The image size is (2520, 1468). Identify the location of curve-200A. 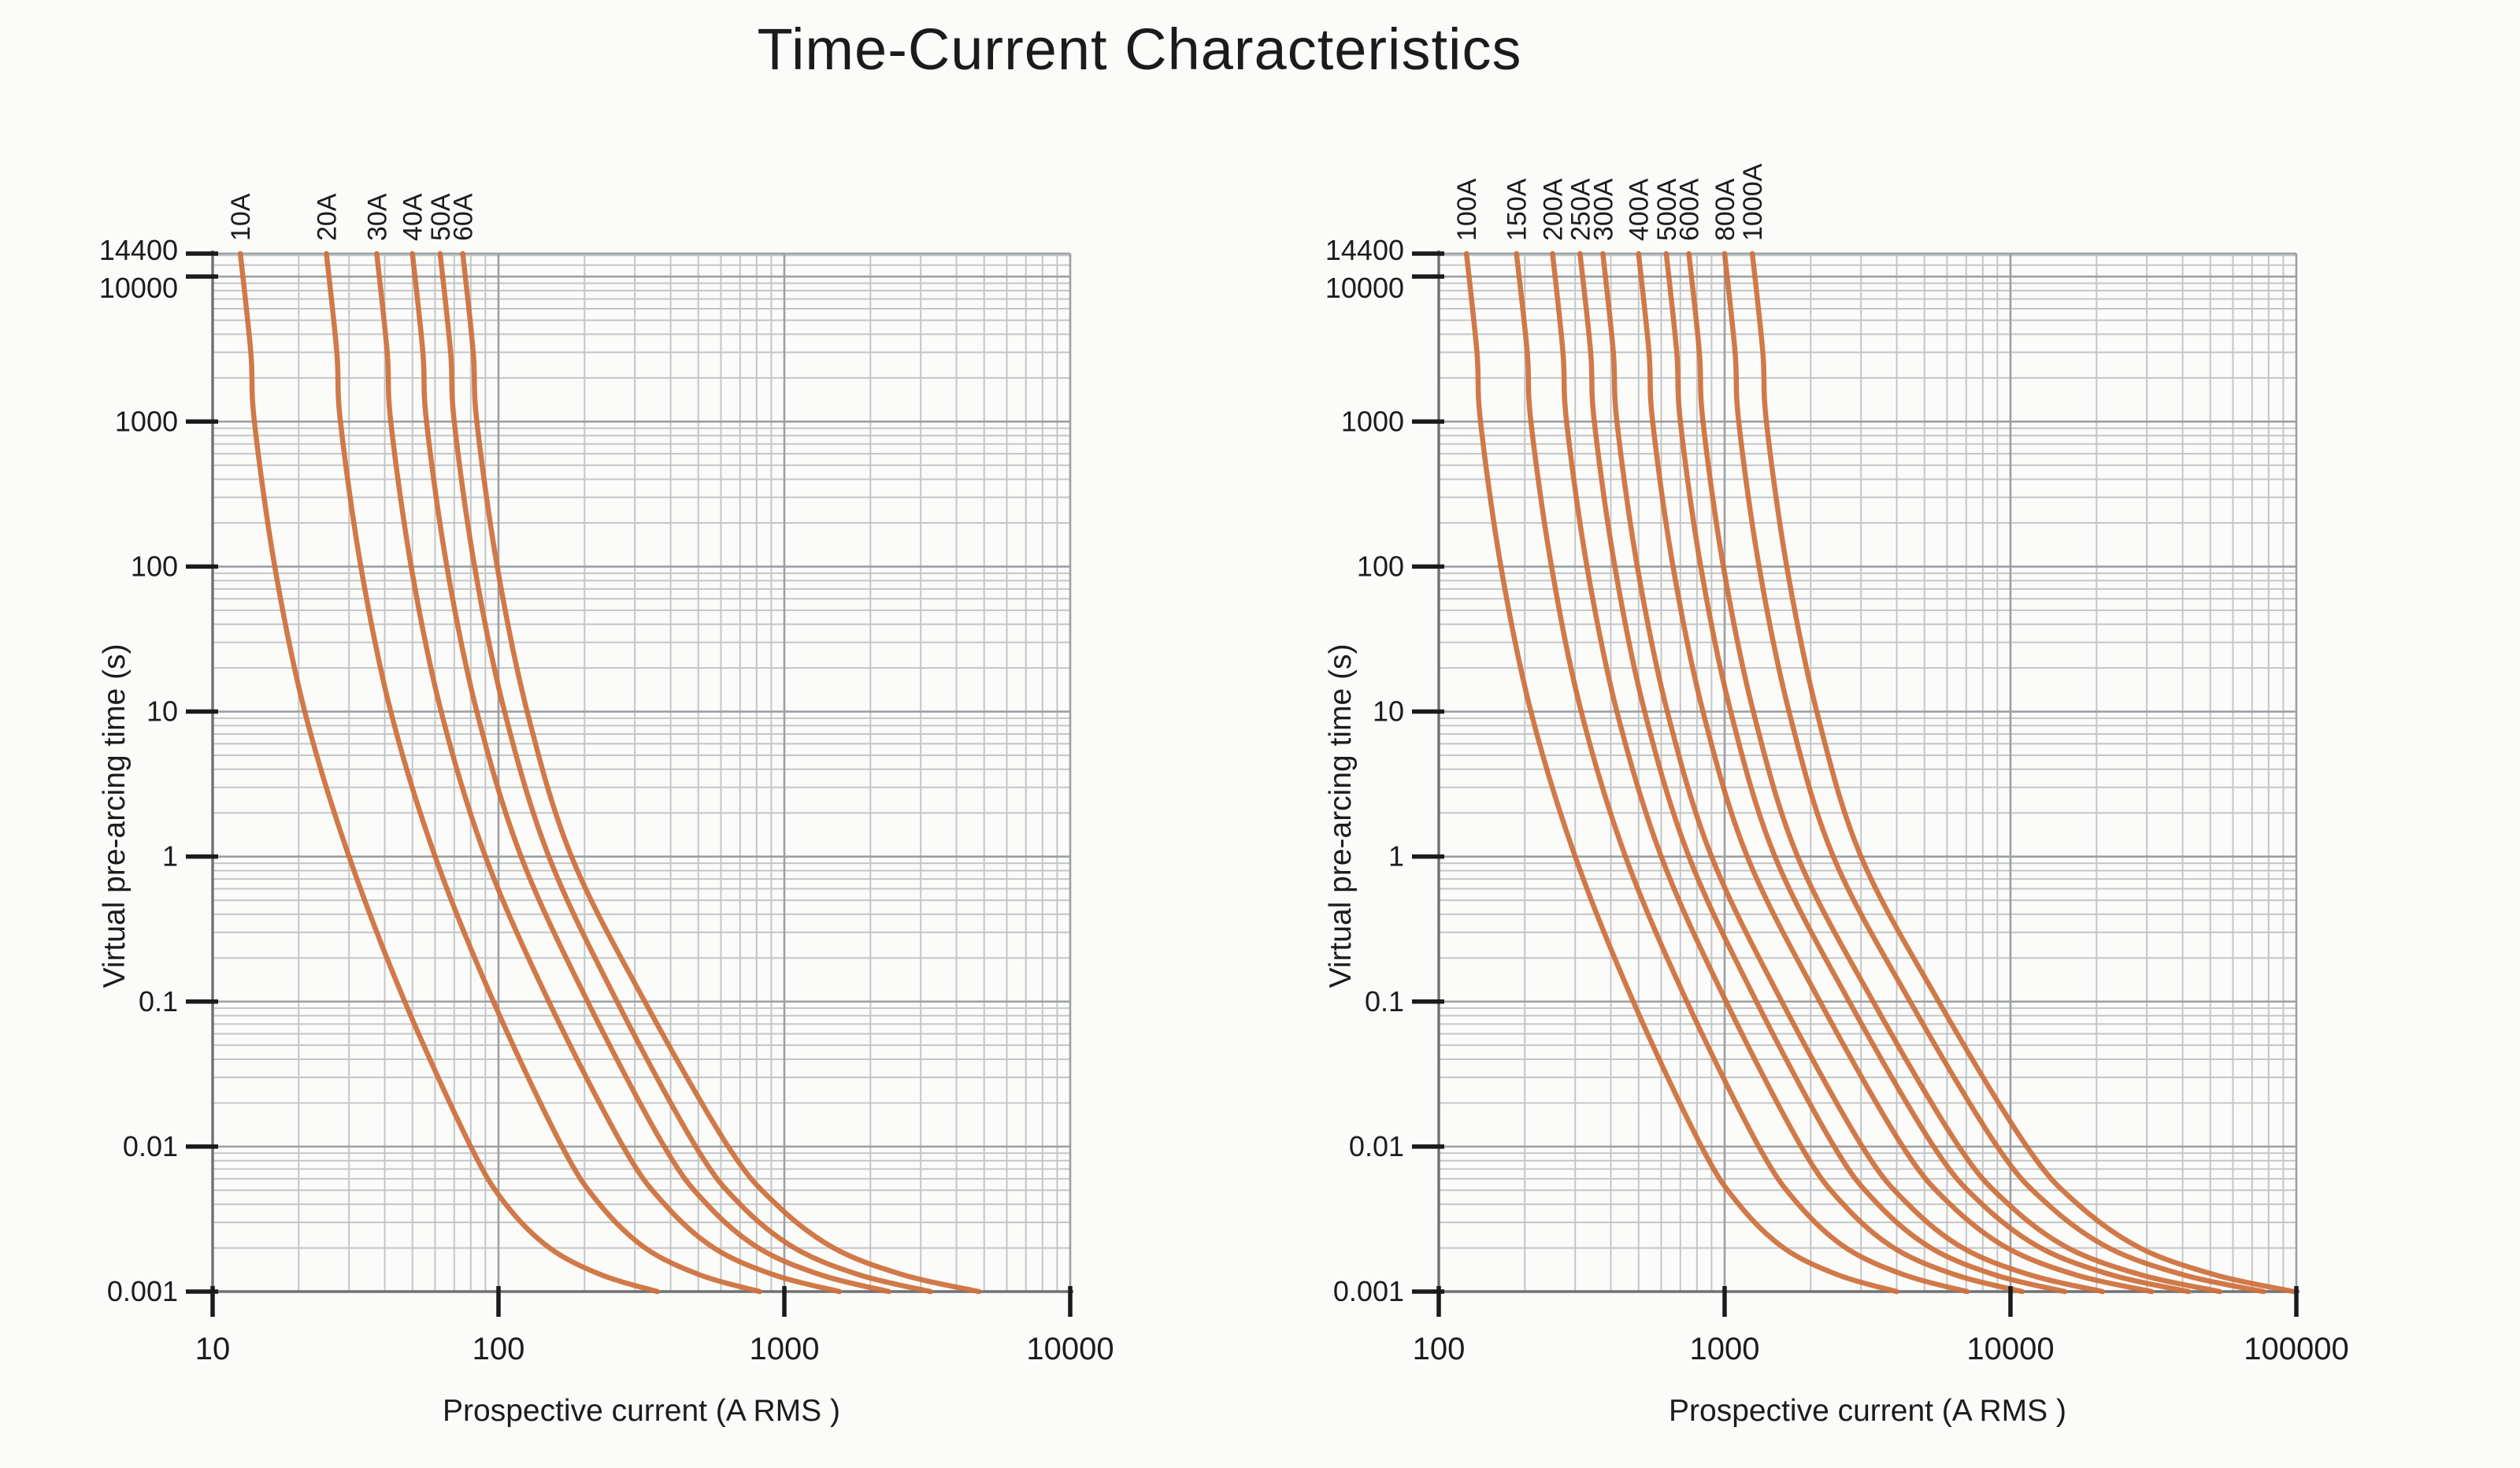
(1787, 773).